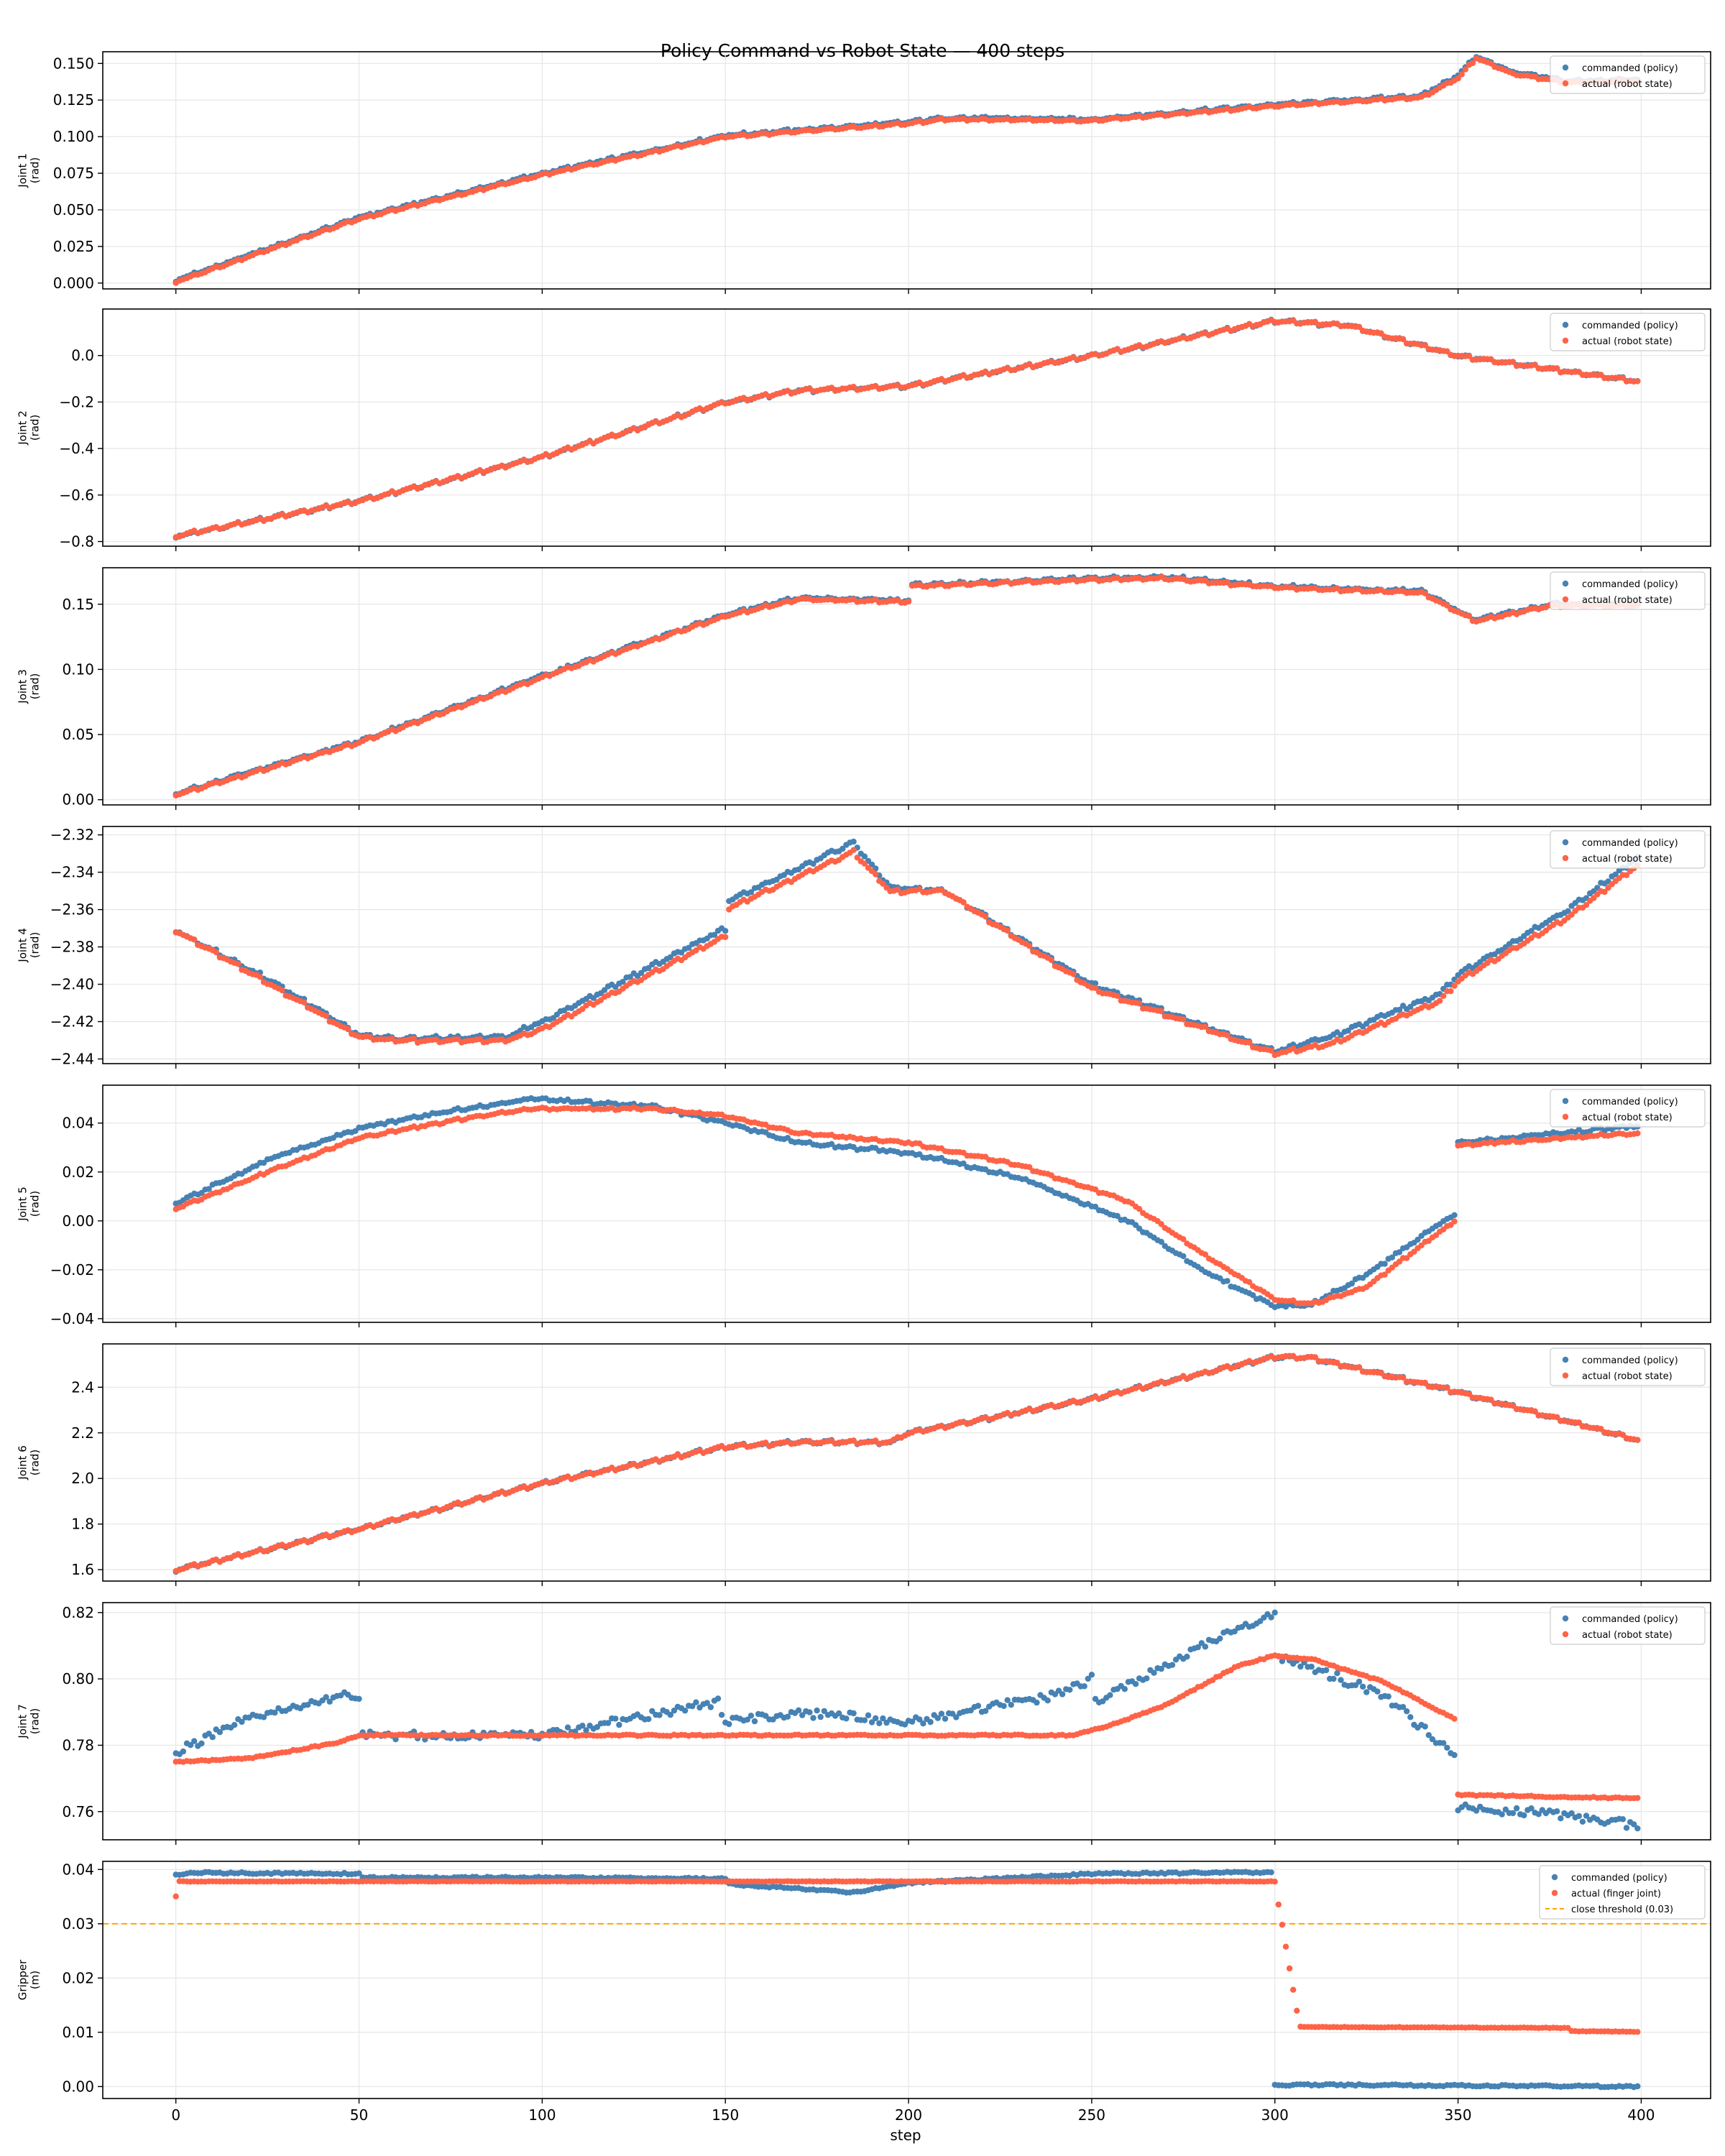  I want to click on y-tick-label: 0.05, so click(78, 734).